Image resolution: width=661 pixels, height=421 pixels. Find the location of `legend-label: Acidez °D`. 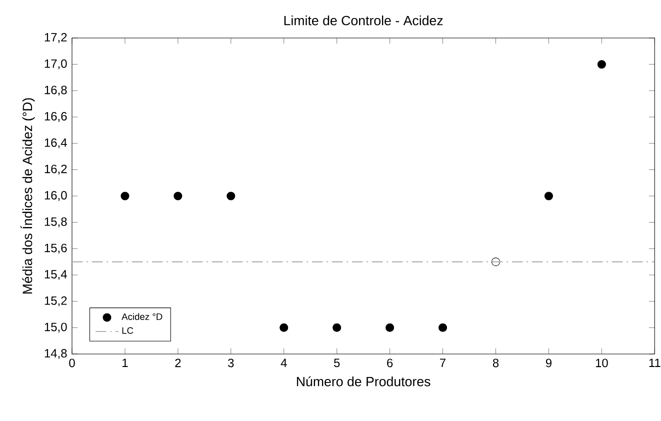

legend-label: Acidez °D is located at coordinates (142, 316).